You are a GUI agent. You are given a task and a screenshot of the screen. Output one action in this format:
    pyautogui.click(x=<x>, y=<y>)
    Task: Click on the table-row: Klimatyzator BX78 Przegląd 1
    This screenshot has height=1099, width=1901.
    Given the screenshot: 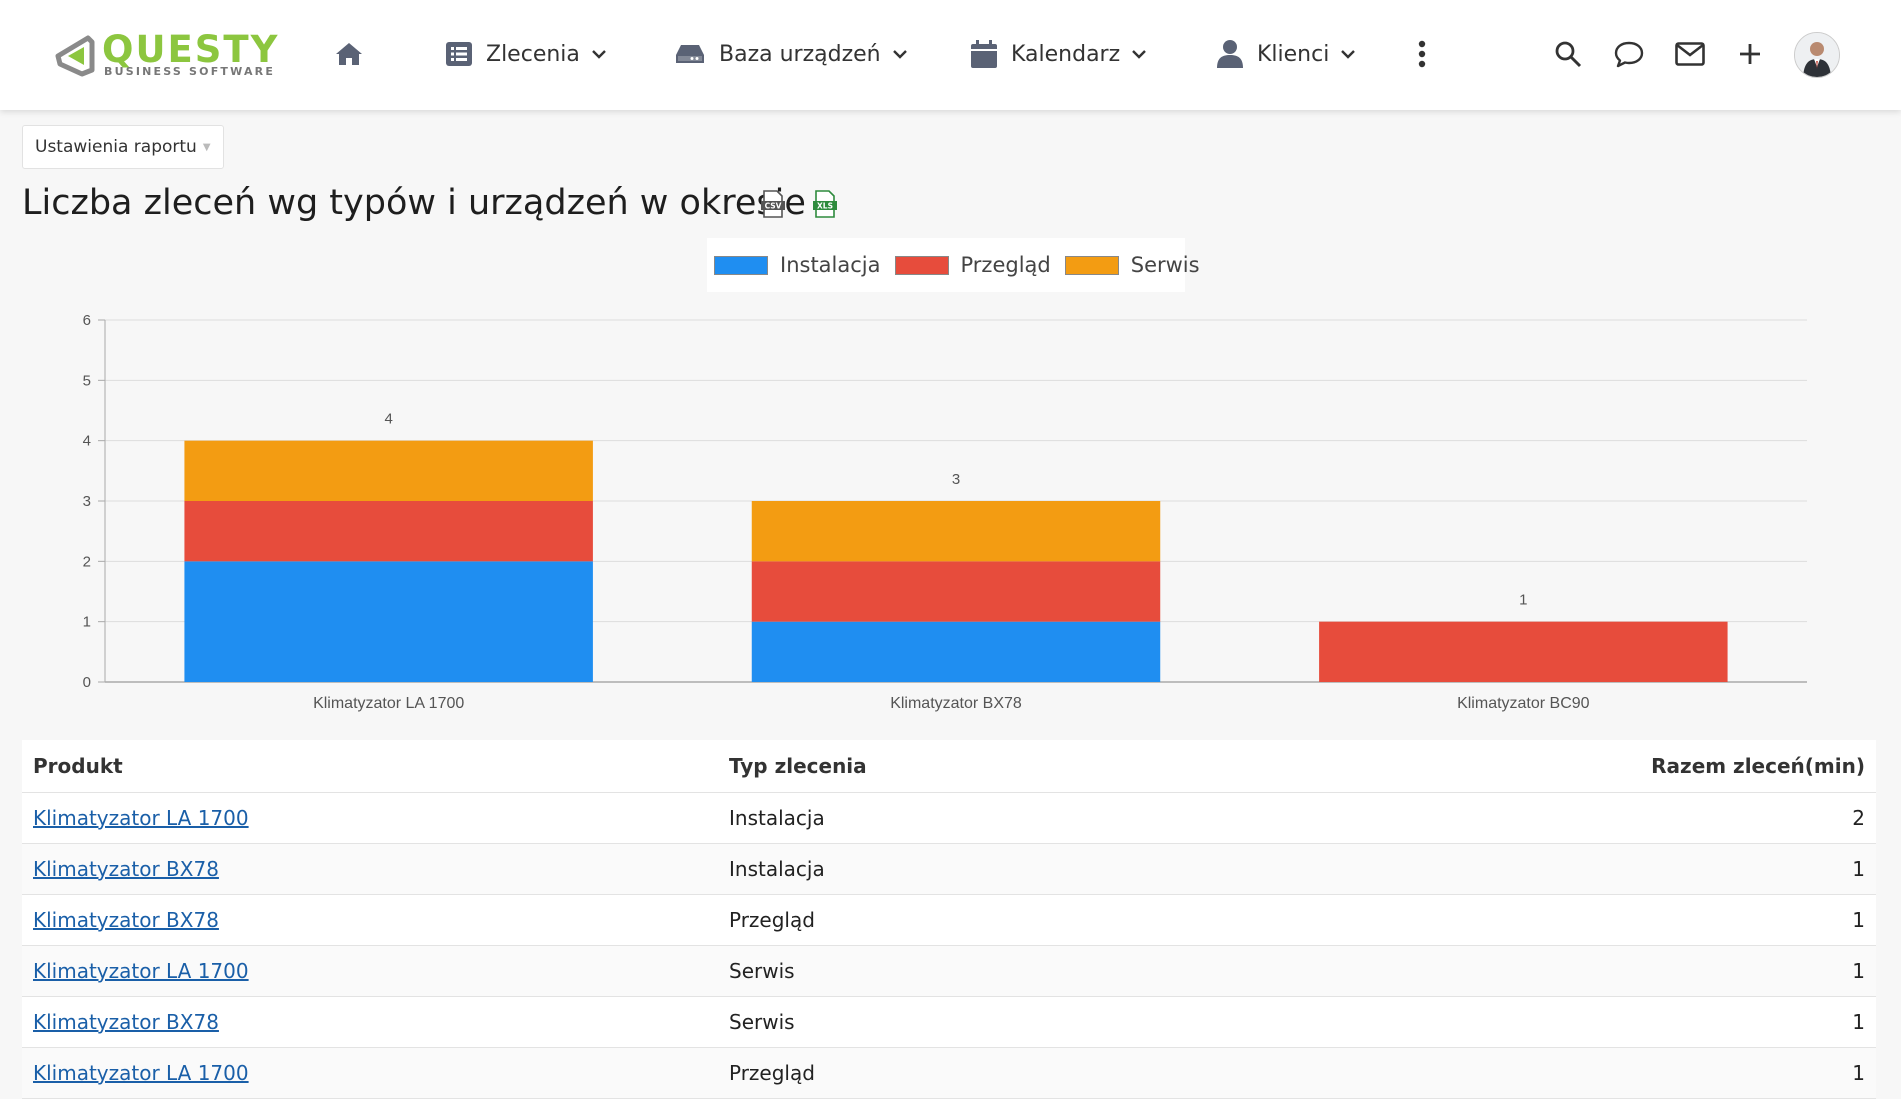 What is the action you would take?
    pyautogui.click(x=949, y=920)
    